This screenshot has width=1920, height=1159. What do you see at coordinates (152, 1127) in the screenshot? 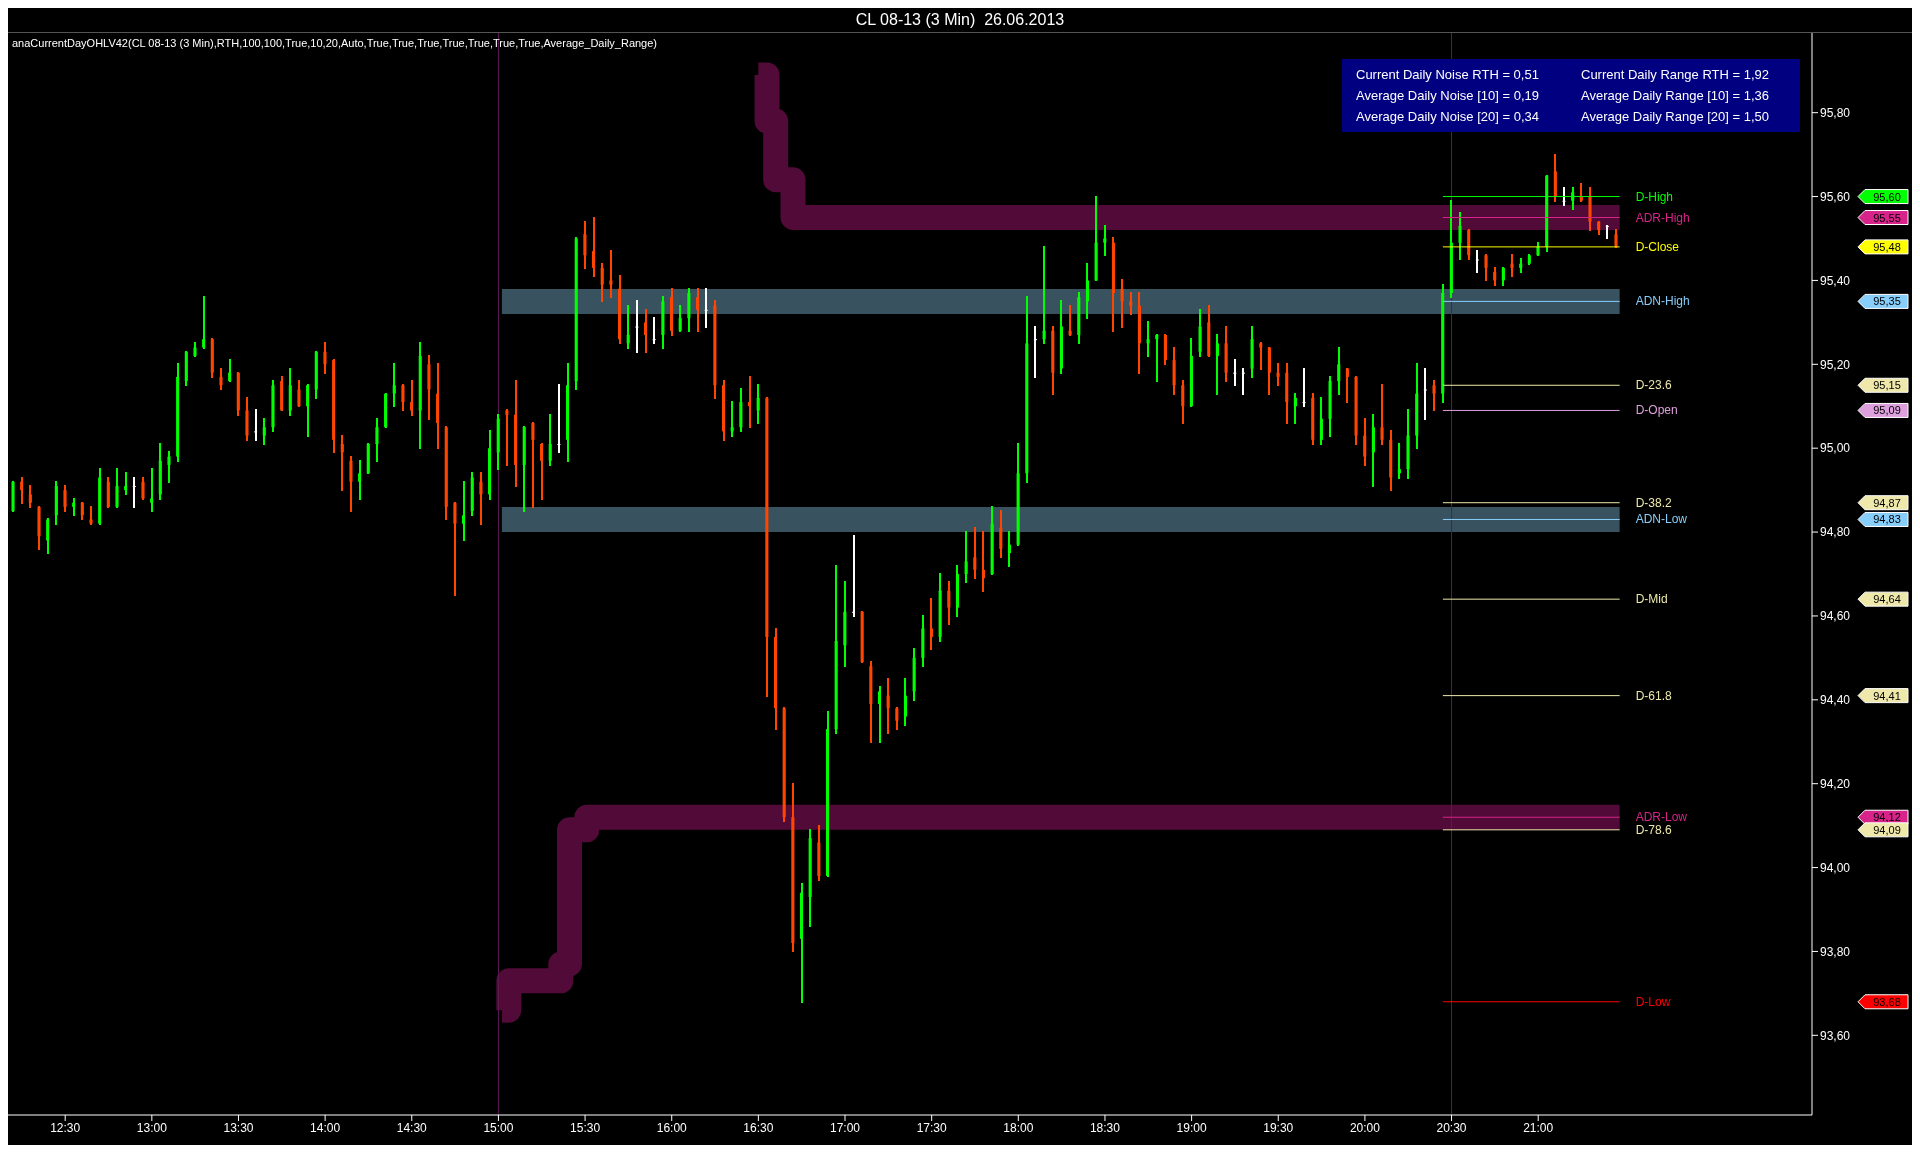
I see `x-tick-label: 13:00` at bounding box center [152, 1127].